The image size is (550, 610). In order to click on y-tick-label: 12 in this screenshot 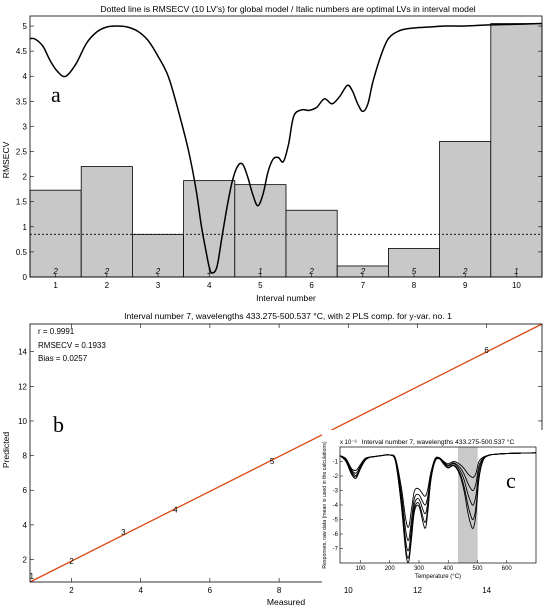, I will do `click(22, 386)`.